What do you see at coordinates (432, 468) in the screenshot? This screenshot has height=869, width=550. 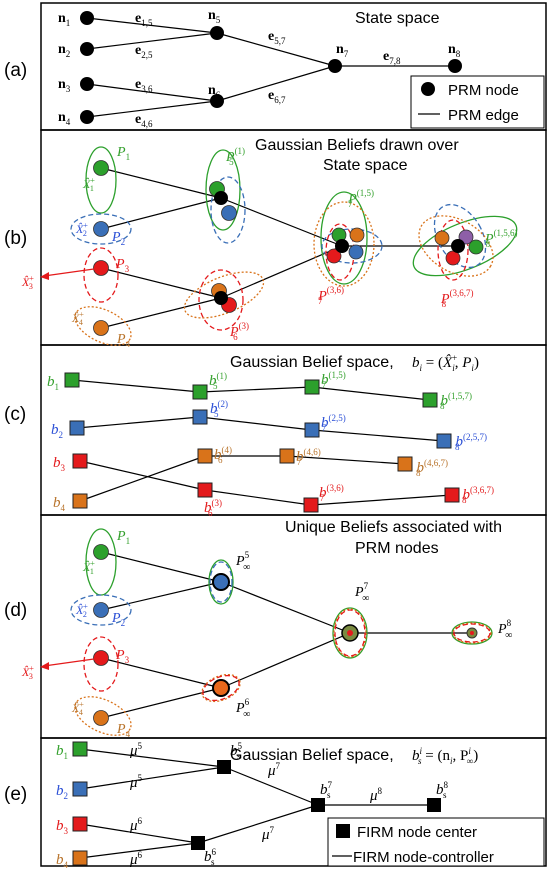 I see `c-label-b8-467: b(4,6,7) 8` at bounding box center [432, 468].